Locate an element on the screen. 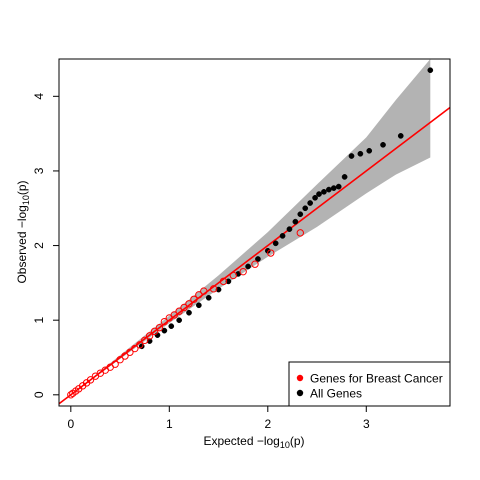  x-tick-label: 3 is located at coordinates (366, 424).